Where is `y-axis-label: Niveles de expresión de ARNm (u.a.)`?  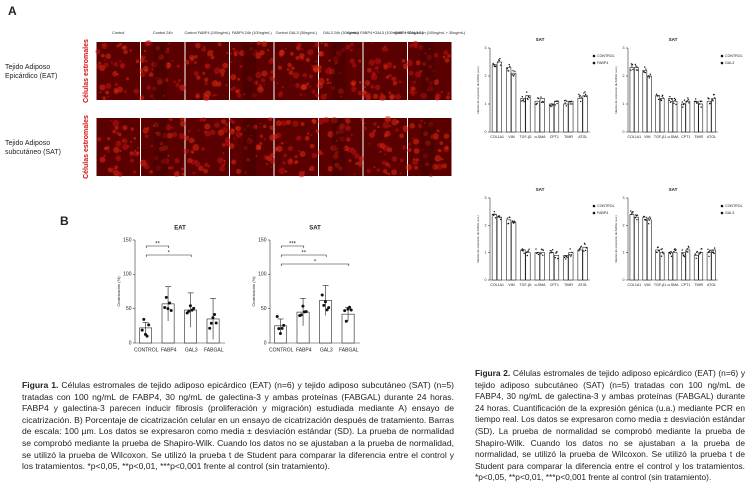
y-axis-label: Niveles de expresión de ARNm (u.a.) is located at coordinates (616, 89).